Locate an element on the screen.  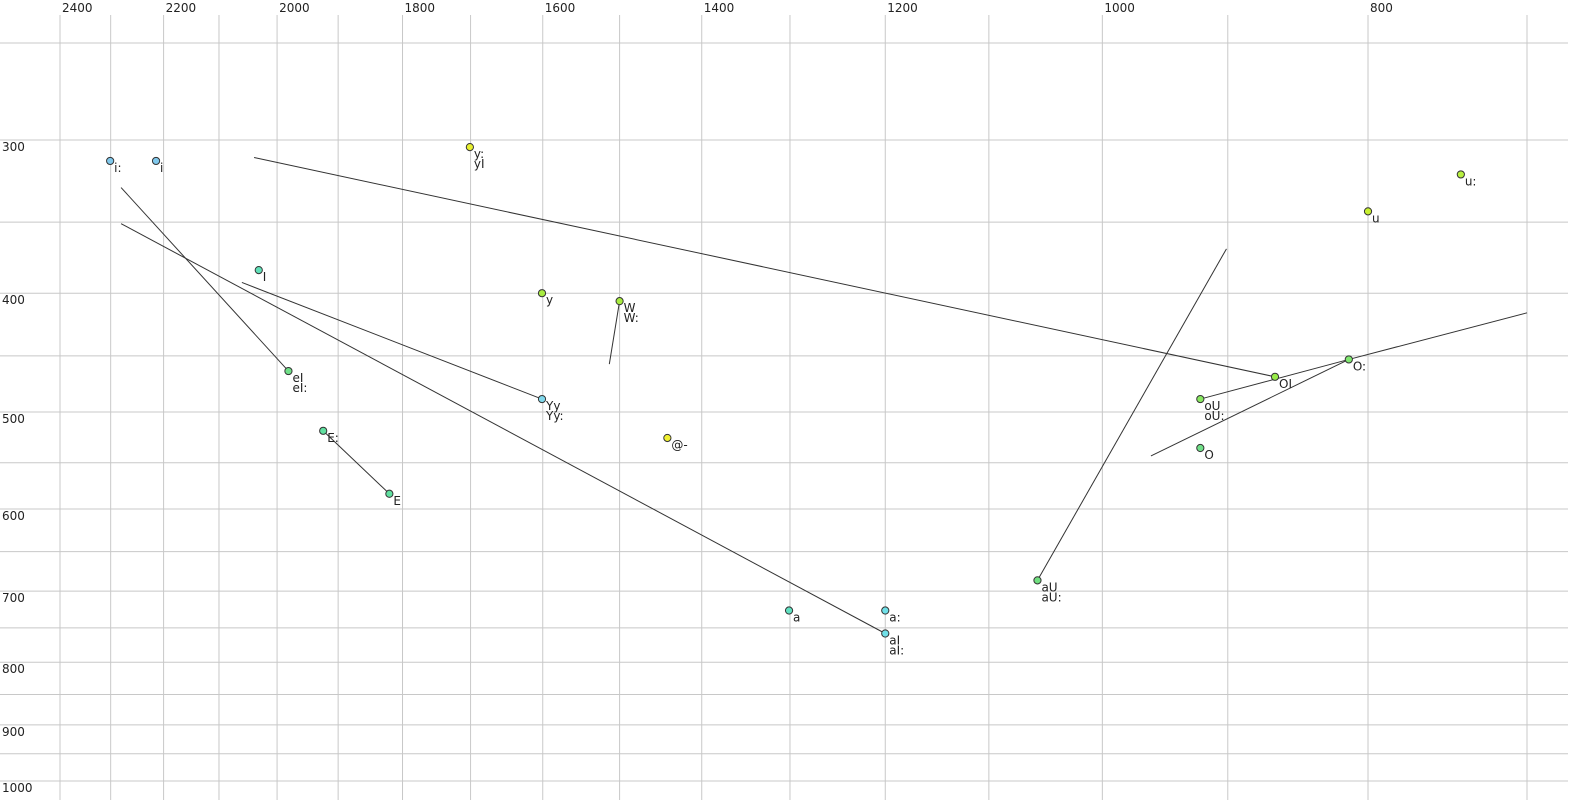
vowel-label: i is located at coordinates (161, 168).